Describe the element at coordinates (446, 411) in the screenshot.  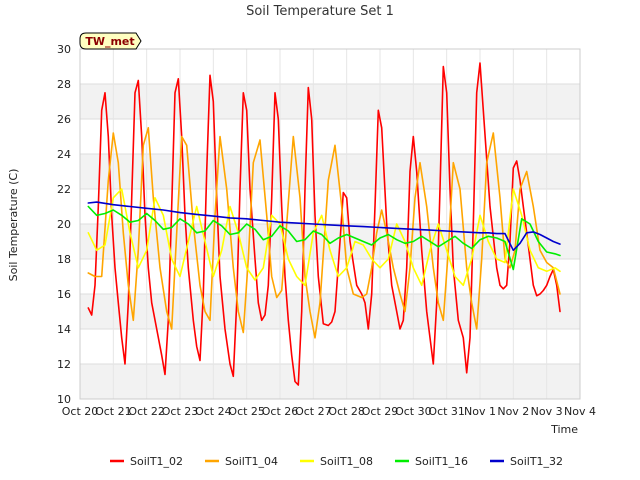
I see `x-tick-label: Oct 31` at that location.